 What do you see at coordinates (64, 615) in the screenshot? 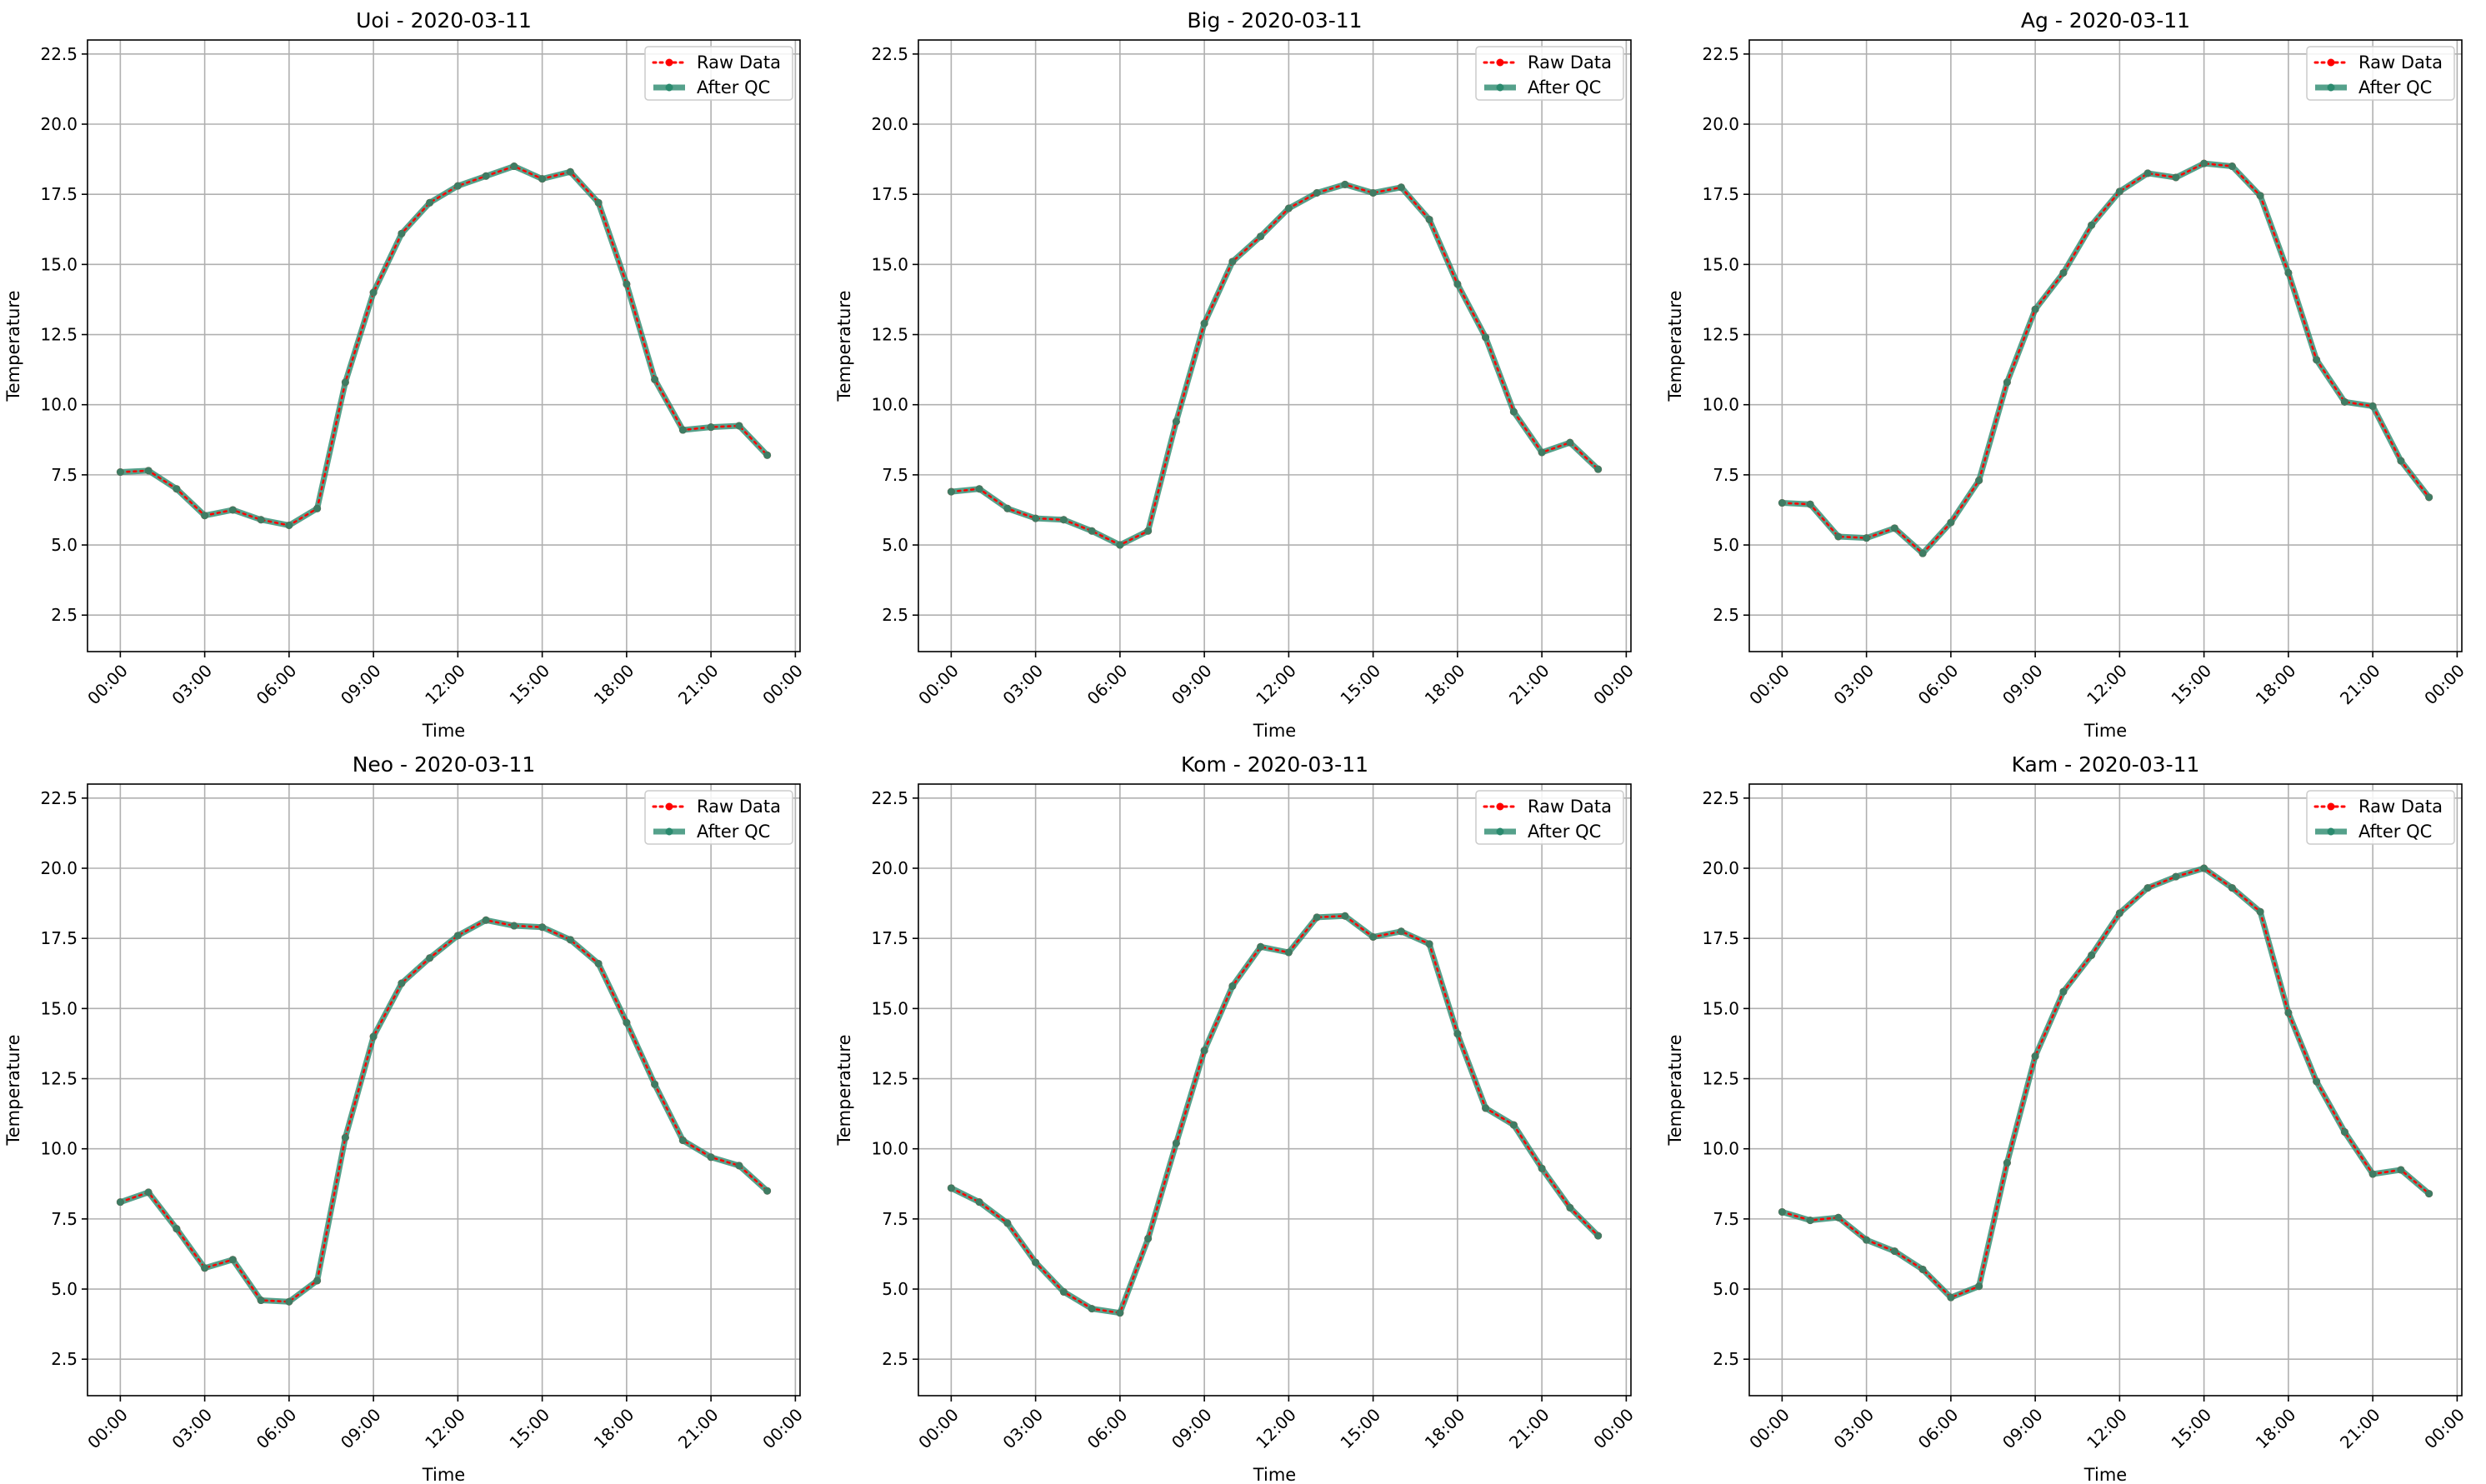
I see `y-tick-label: 2.5` at bounding box center [64, 615].